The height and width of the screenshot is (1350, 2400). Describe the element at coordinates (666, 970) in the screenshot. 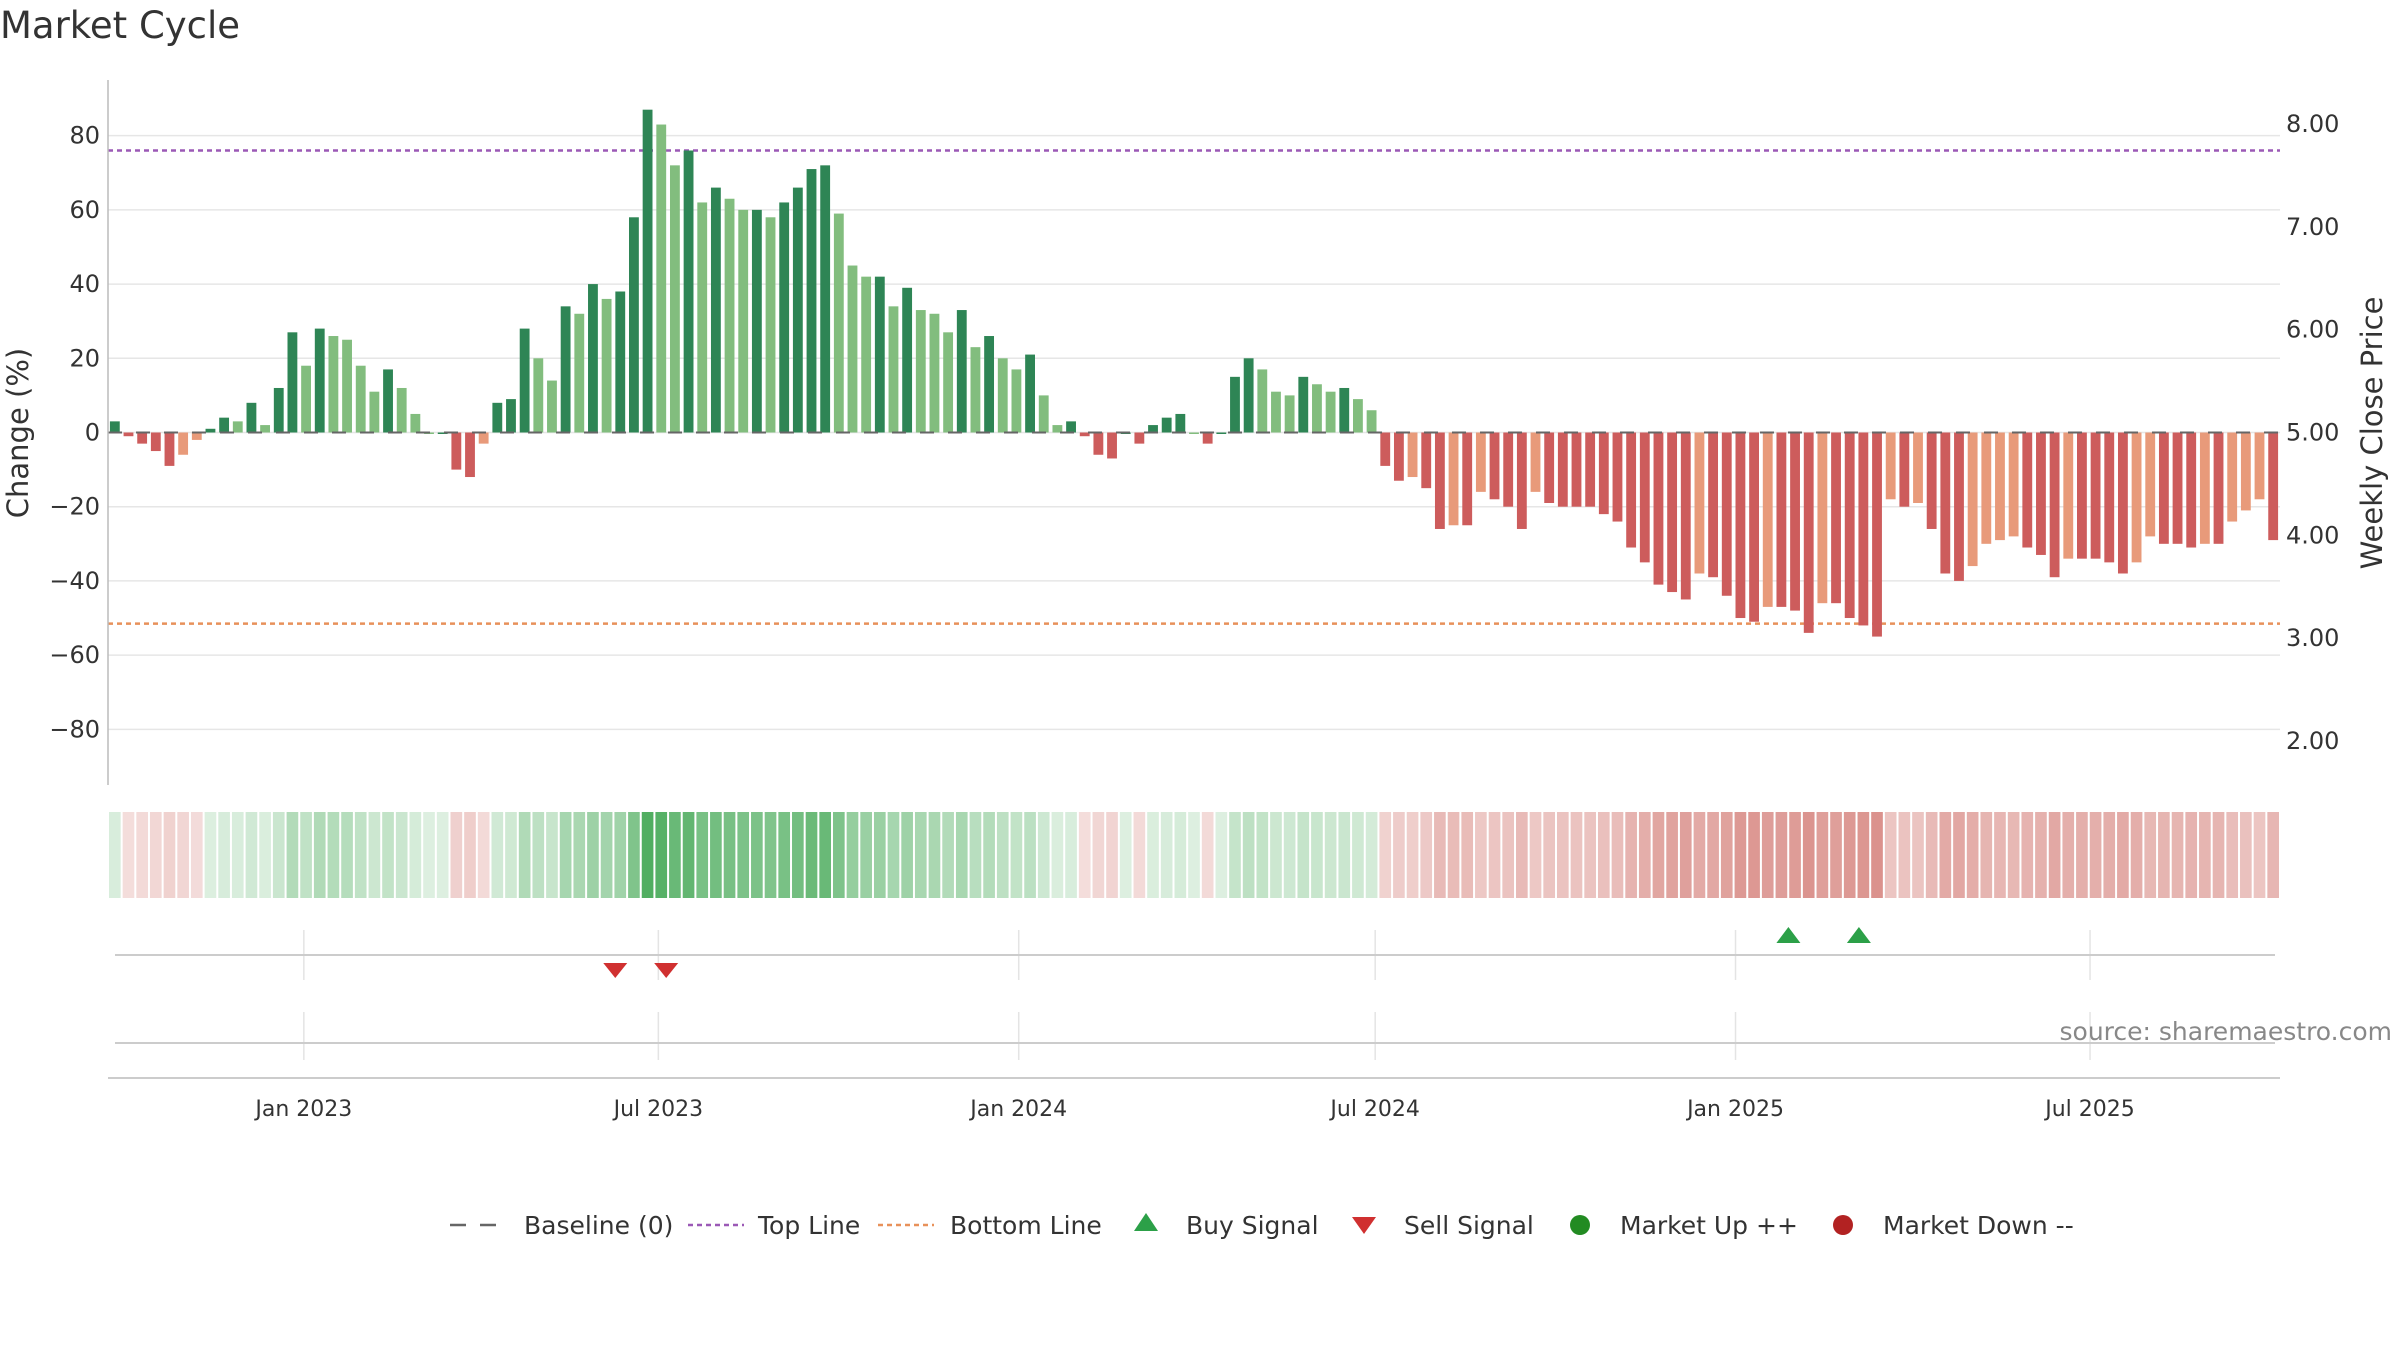

I see `sell-signal-marker` at that location.